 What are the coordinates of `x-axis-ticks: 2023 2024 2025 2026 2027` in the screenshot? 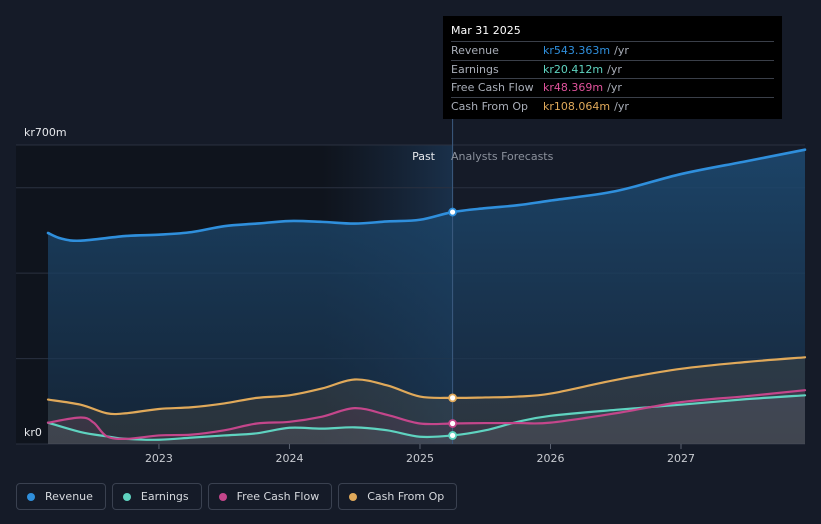 It's located at (420, 454).